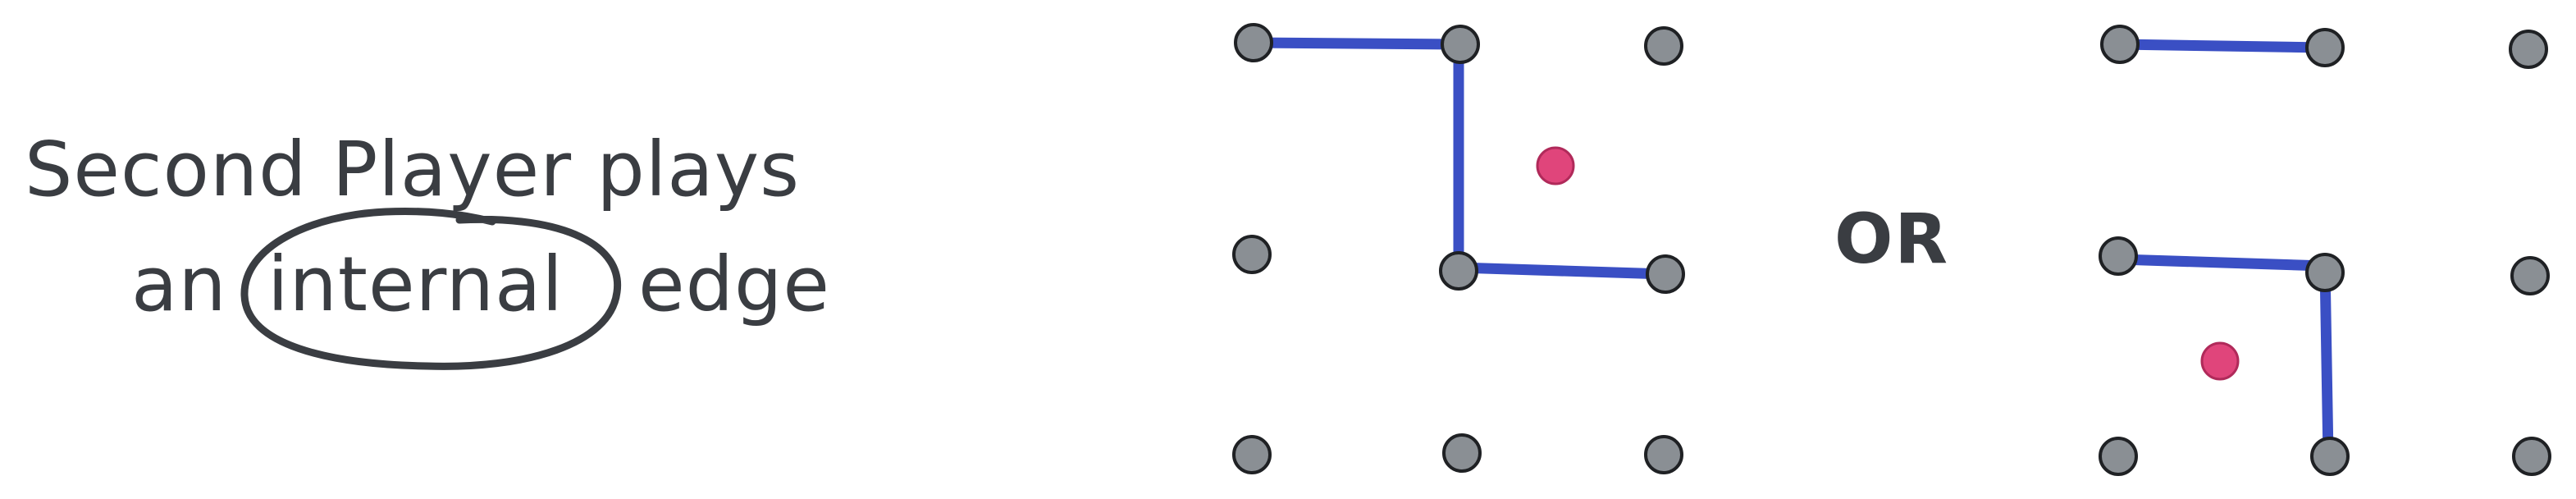  Describe the element at coordinates (412, 170) in the screenshot. I see `caption-line-1: Second Player plays` at that location.